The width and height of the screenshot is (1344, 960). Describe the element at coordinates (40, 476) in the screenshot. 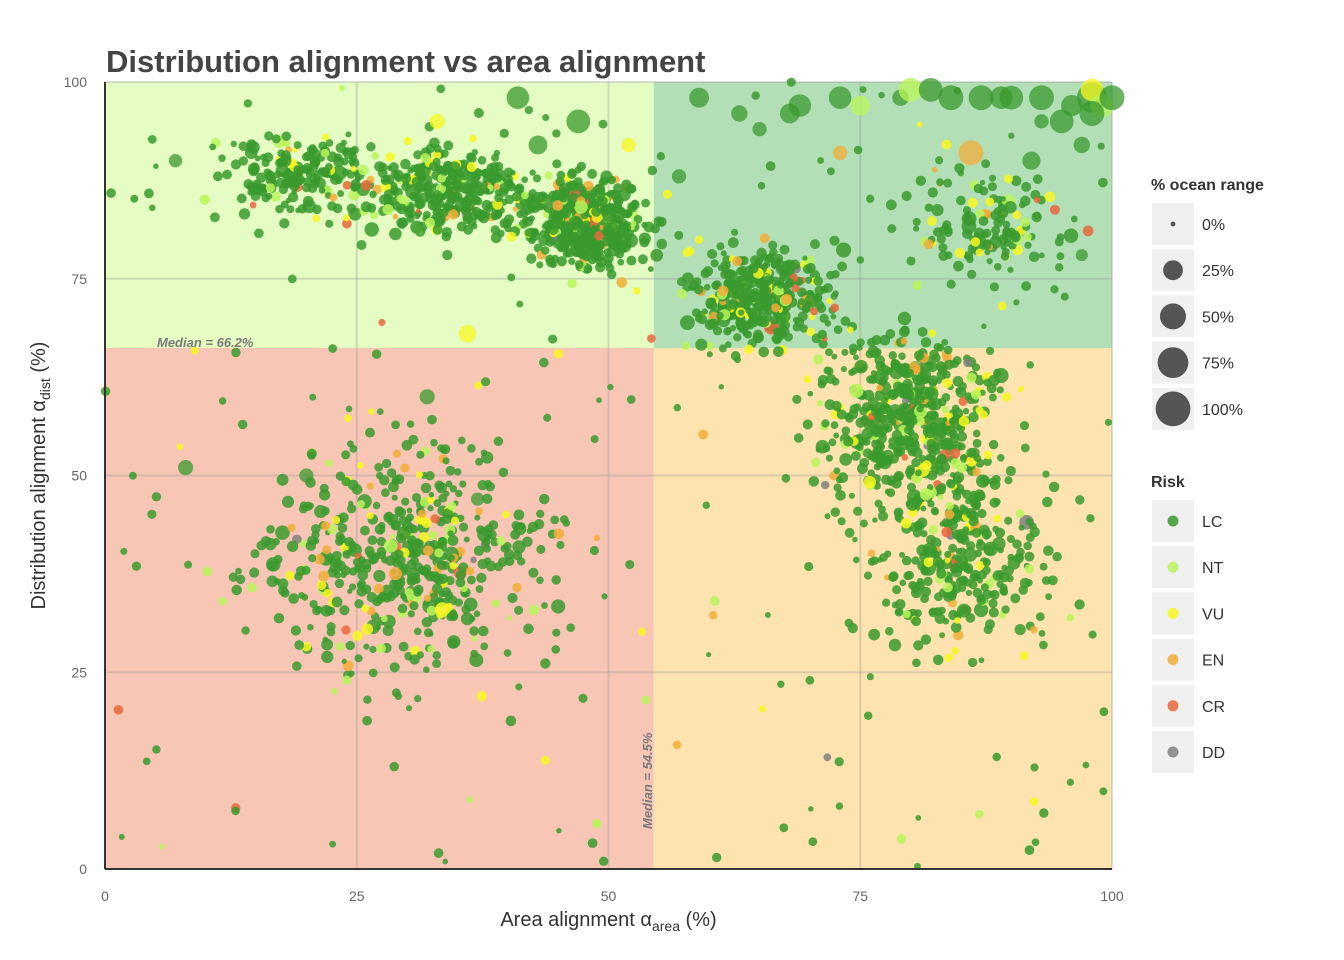

I see `y-axis-title: Distribution alignment αdist (%)` at that location.